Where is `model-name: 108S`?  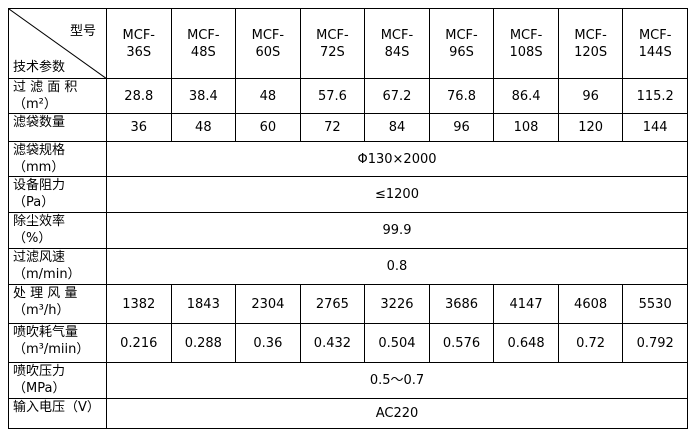
model-name: 108S is located at coordinates (526, 52).